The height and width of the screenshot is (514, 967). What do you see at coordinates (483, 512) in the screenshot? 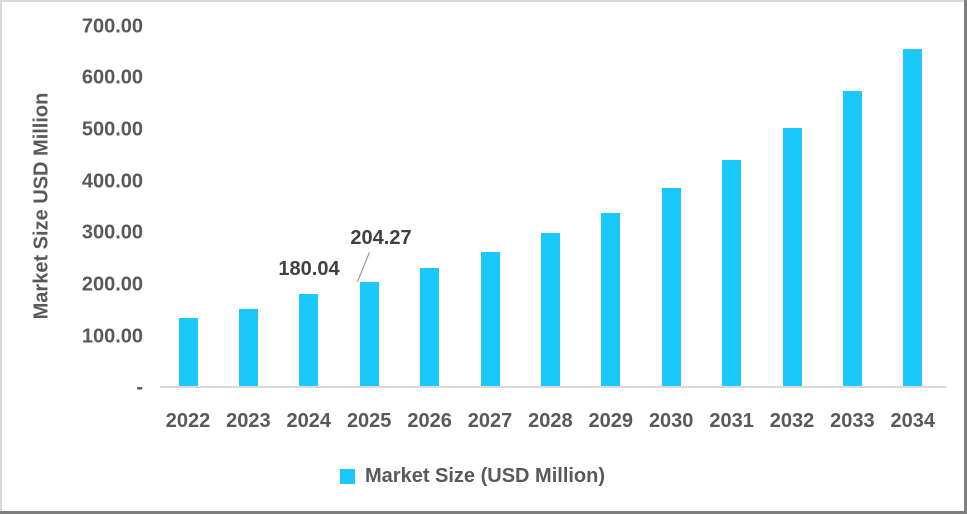
I see `frame-shadow-bottom` at bounding box center [483, 512].